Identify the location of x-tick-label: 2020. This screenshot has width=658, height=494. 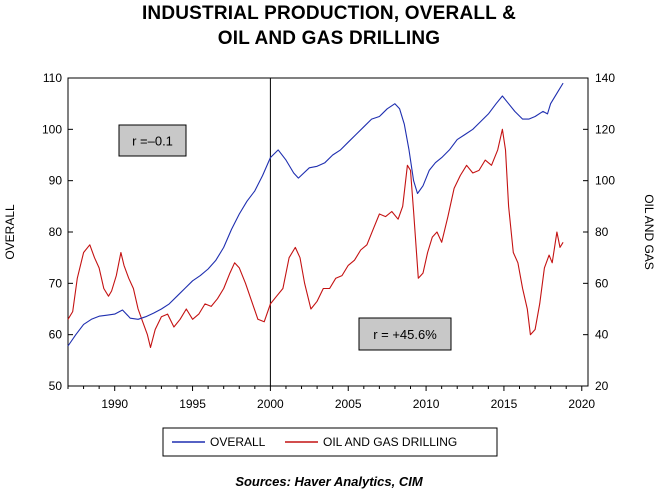
(581, 404).